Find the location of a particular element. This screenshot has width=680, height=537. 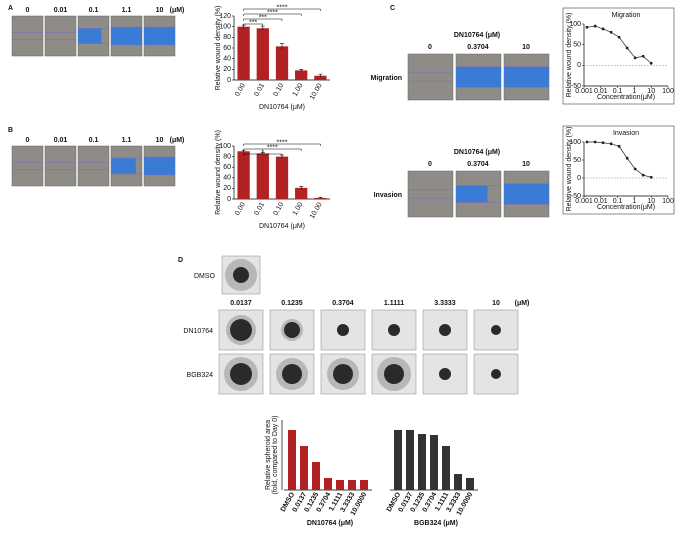

concentration-label: 1.1111 is located at coordinates (394, 303).